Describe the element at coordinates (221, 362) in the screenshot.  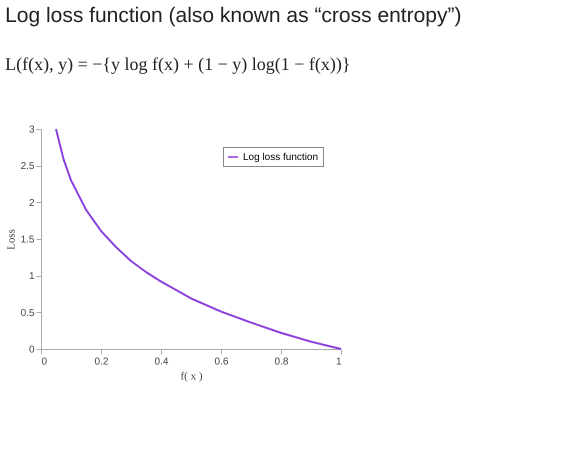
I see `x-tick-label: 0.6` at that location.